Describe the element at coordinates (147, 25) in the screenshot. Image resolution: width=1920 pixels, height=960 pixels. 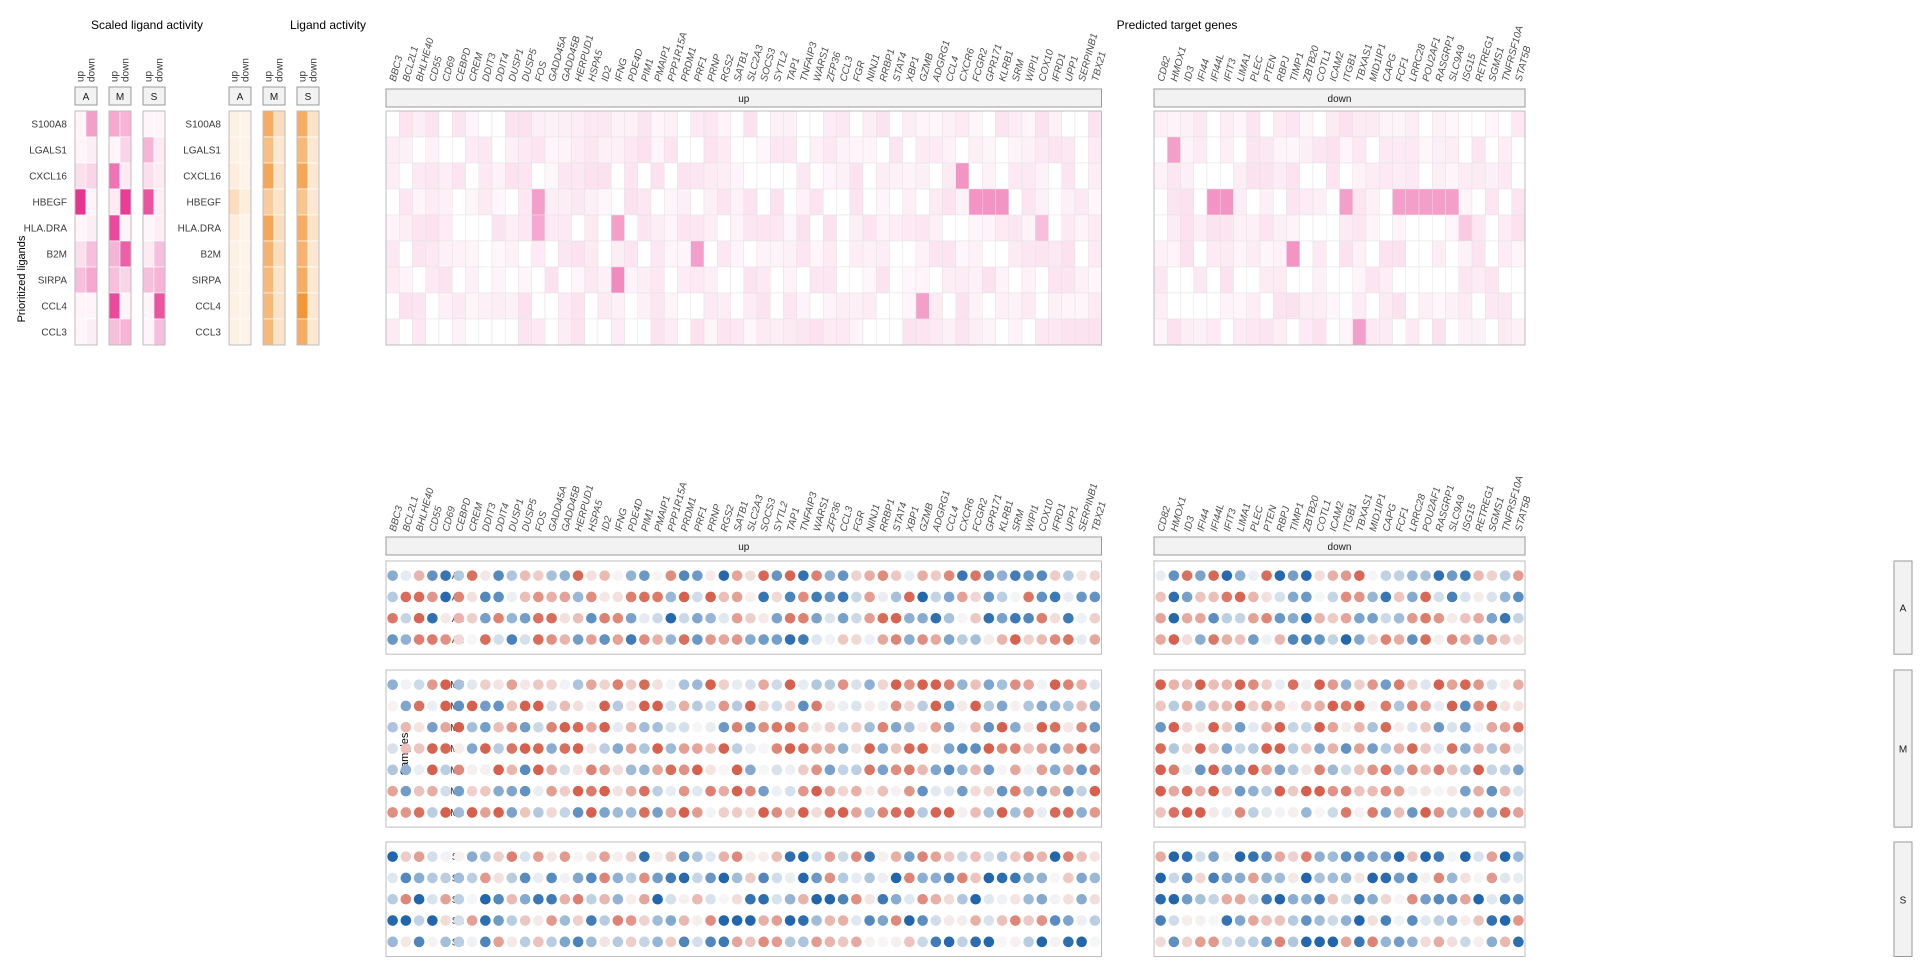
I see `title-scaled: Scaled ligand activity` at that location.